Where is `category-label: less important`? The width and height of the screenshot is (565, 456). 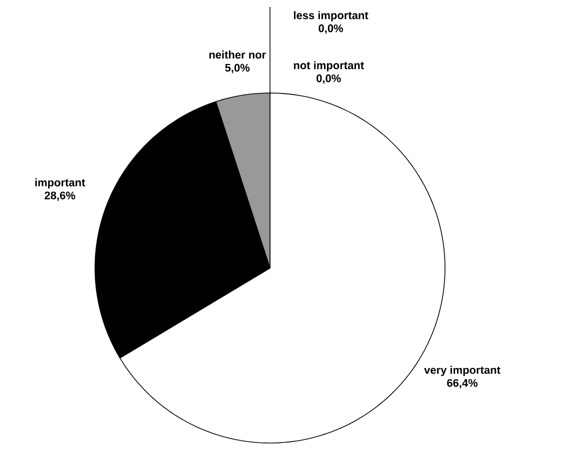
category-label: less important is located at coordinates (331, 16).